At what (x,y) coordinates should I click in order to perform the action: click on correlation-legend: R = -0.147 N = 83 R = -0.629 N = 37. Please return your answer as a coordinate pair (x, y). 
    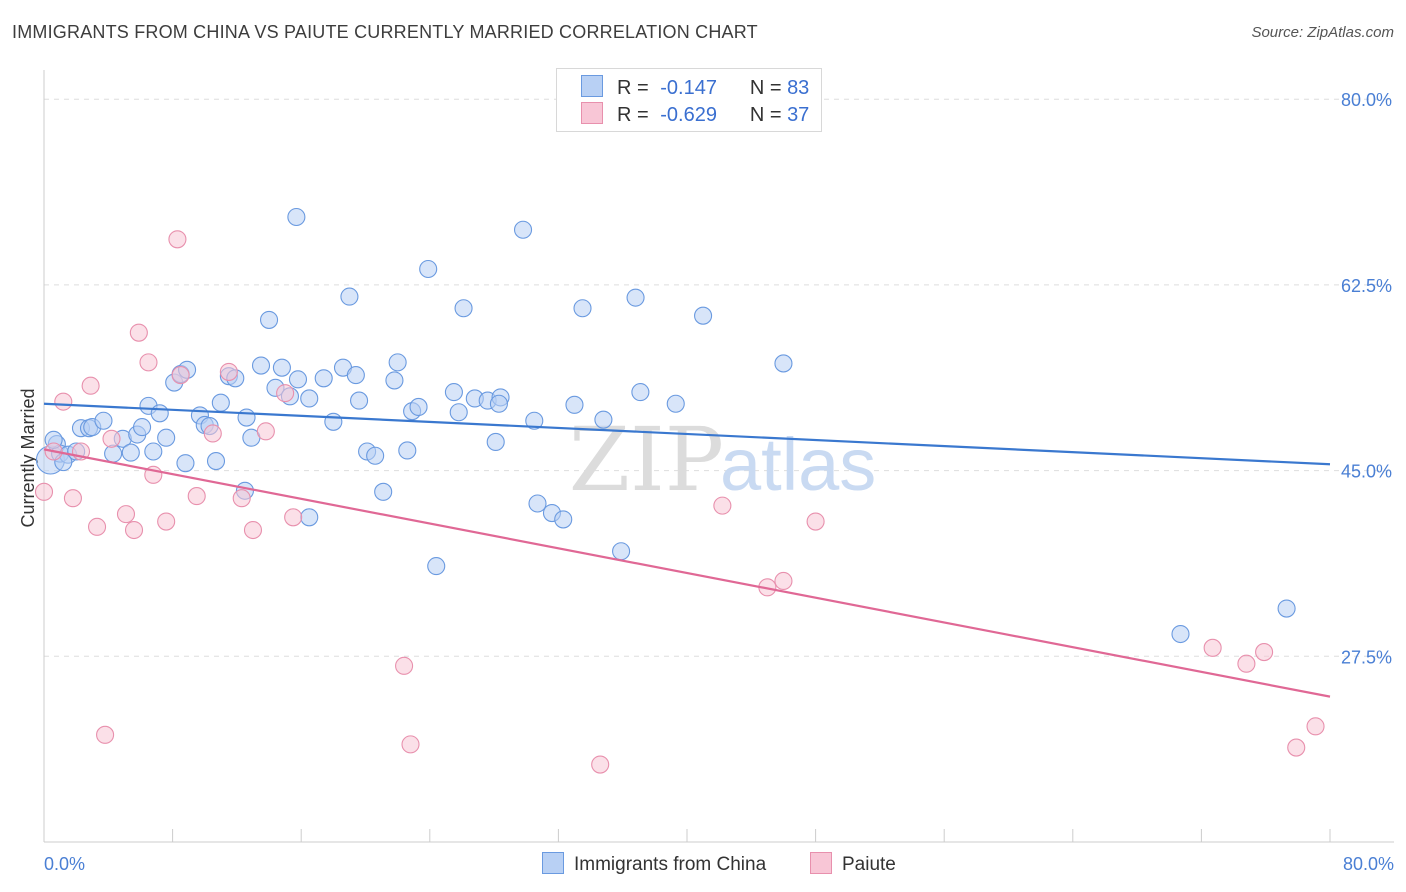
    Looking at the image, I should click on (689, 100).